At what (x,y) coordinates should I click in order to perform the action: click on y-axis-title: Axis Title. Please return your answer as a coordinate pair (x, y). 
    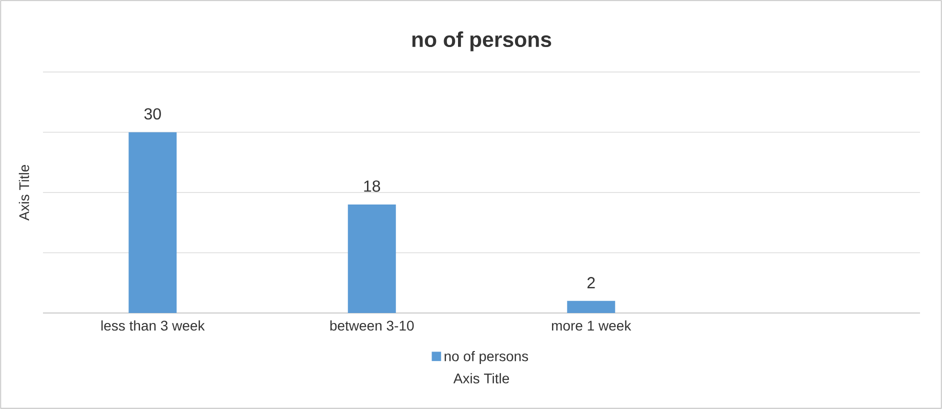
    Looking at the image, I should click on (24, 192).